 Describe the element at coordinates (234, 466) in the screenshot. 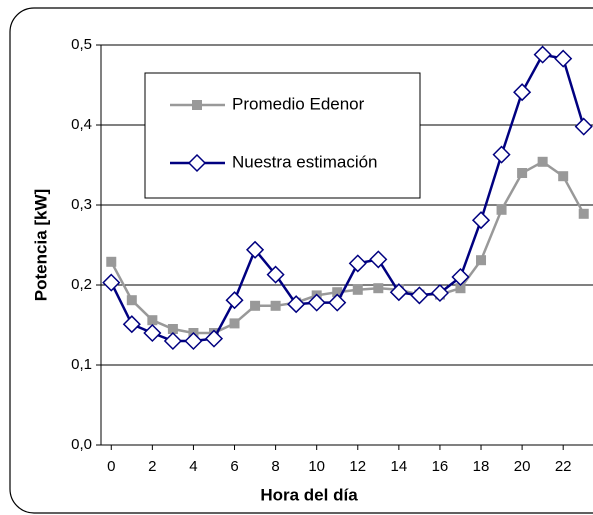

I see `x-tick-label: 6` at that location.